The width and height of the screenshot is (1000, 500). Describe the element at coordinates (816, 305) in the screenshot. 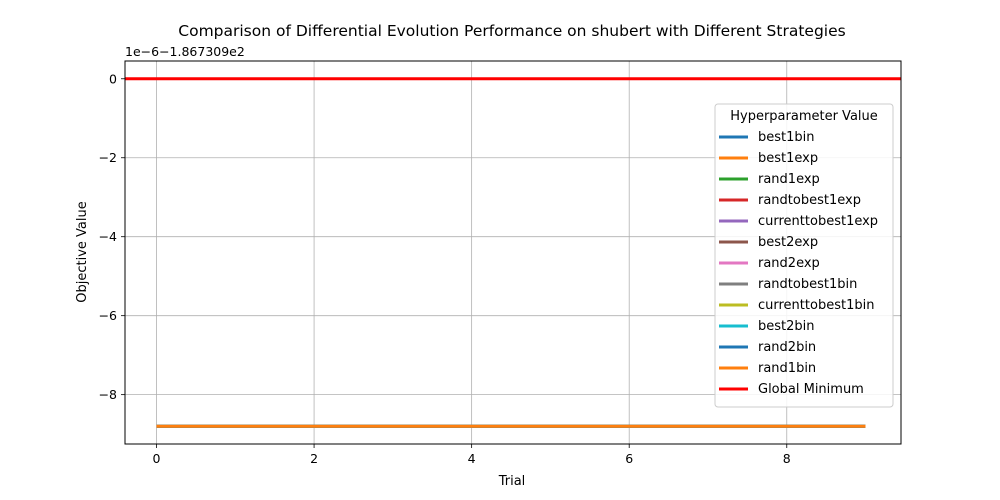

I see `legend-entry: currenttobest1bin` at that location.